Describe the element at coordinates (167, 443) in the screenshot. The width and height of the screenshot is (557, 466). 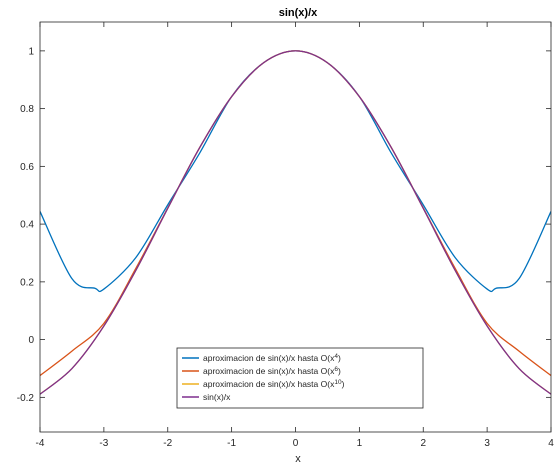
I see `x-tick-label: -2` at that location.